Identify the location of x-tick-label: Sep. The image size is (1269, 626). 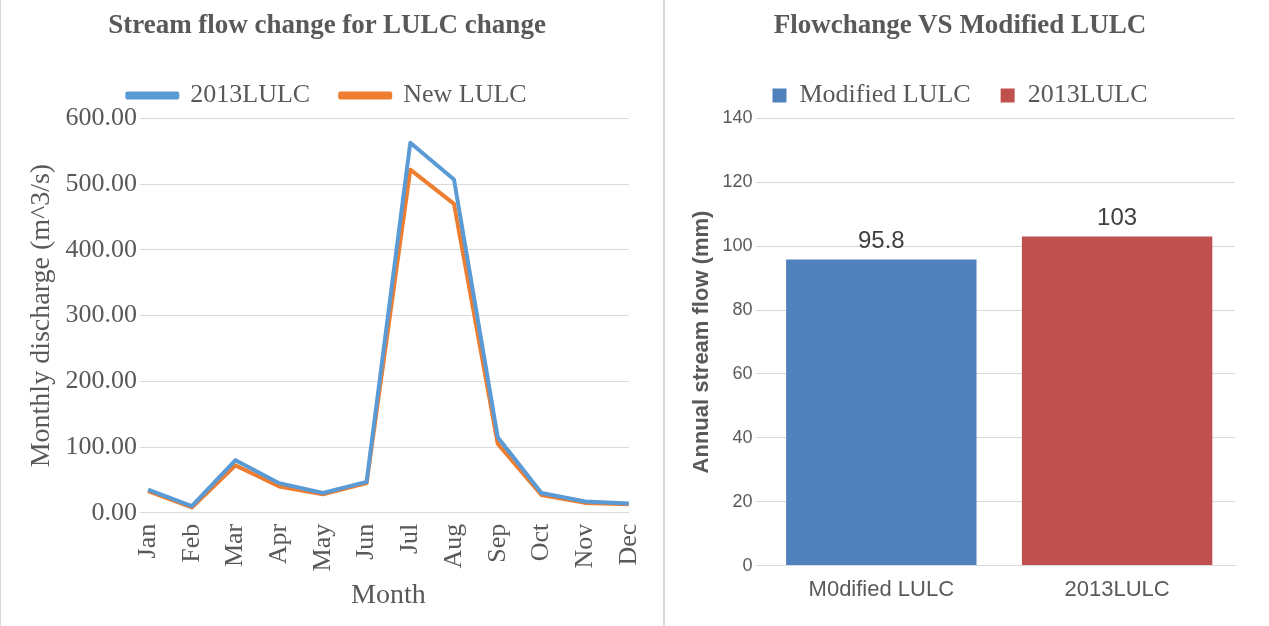
(496, 543).